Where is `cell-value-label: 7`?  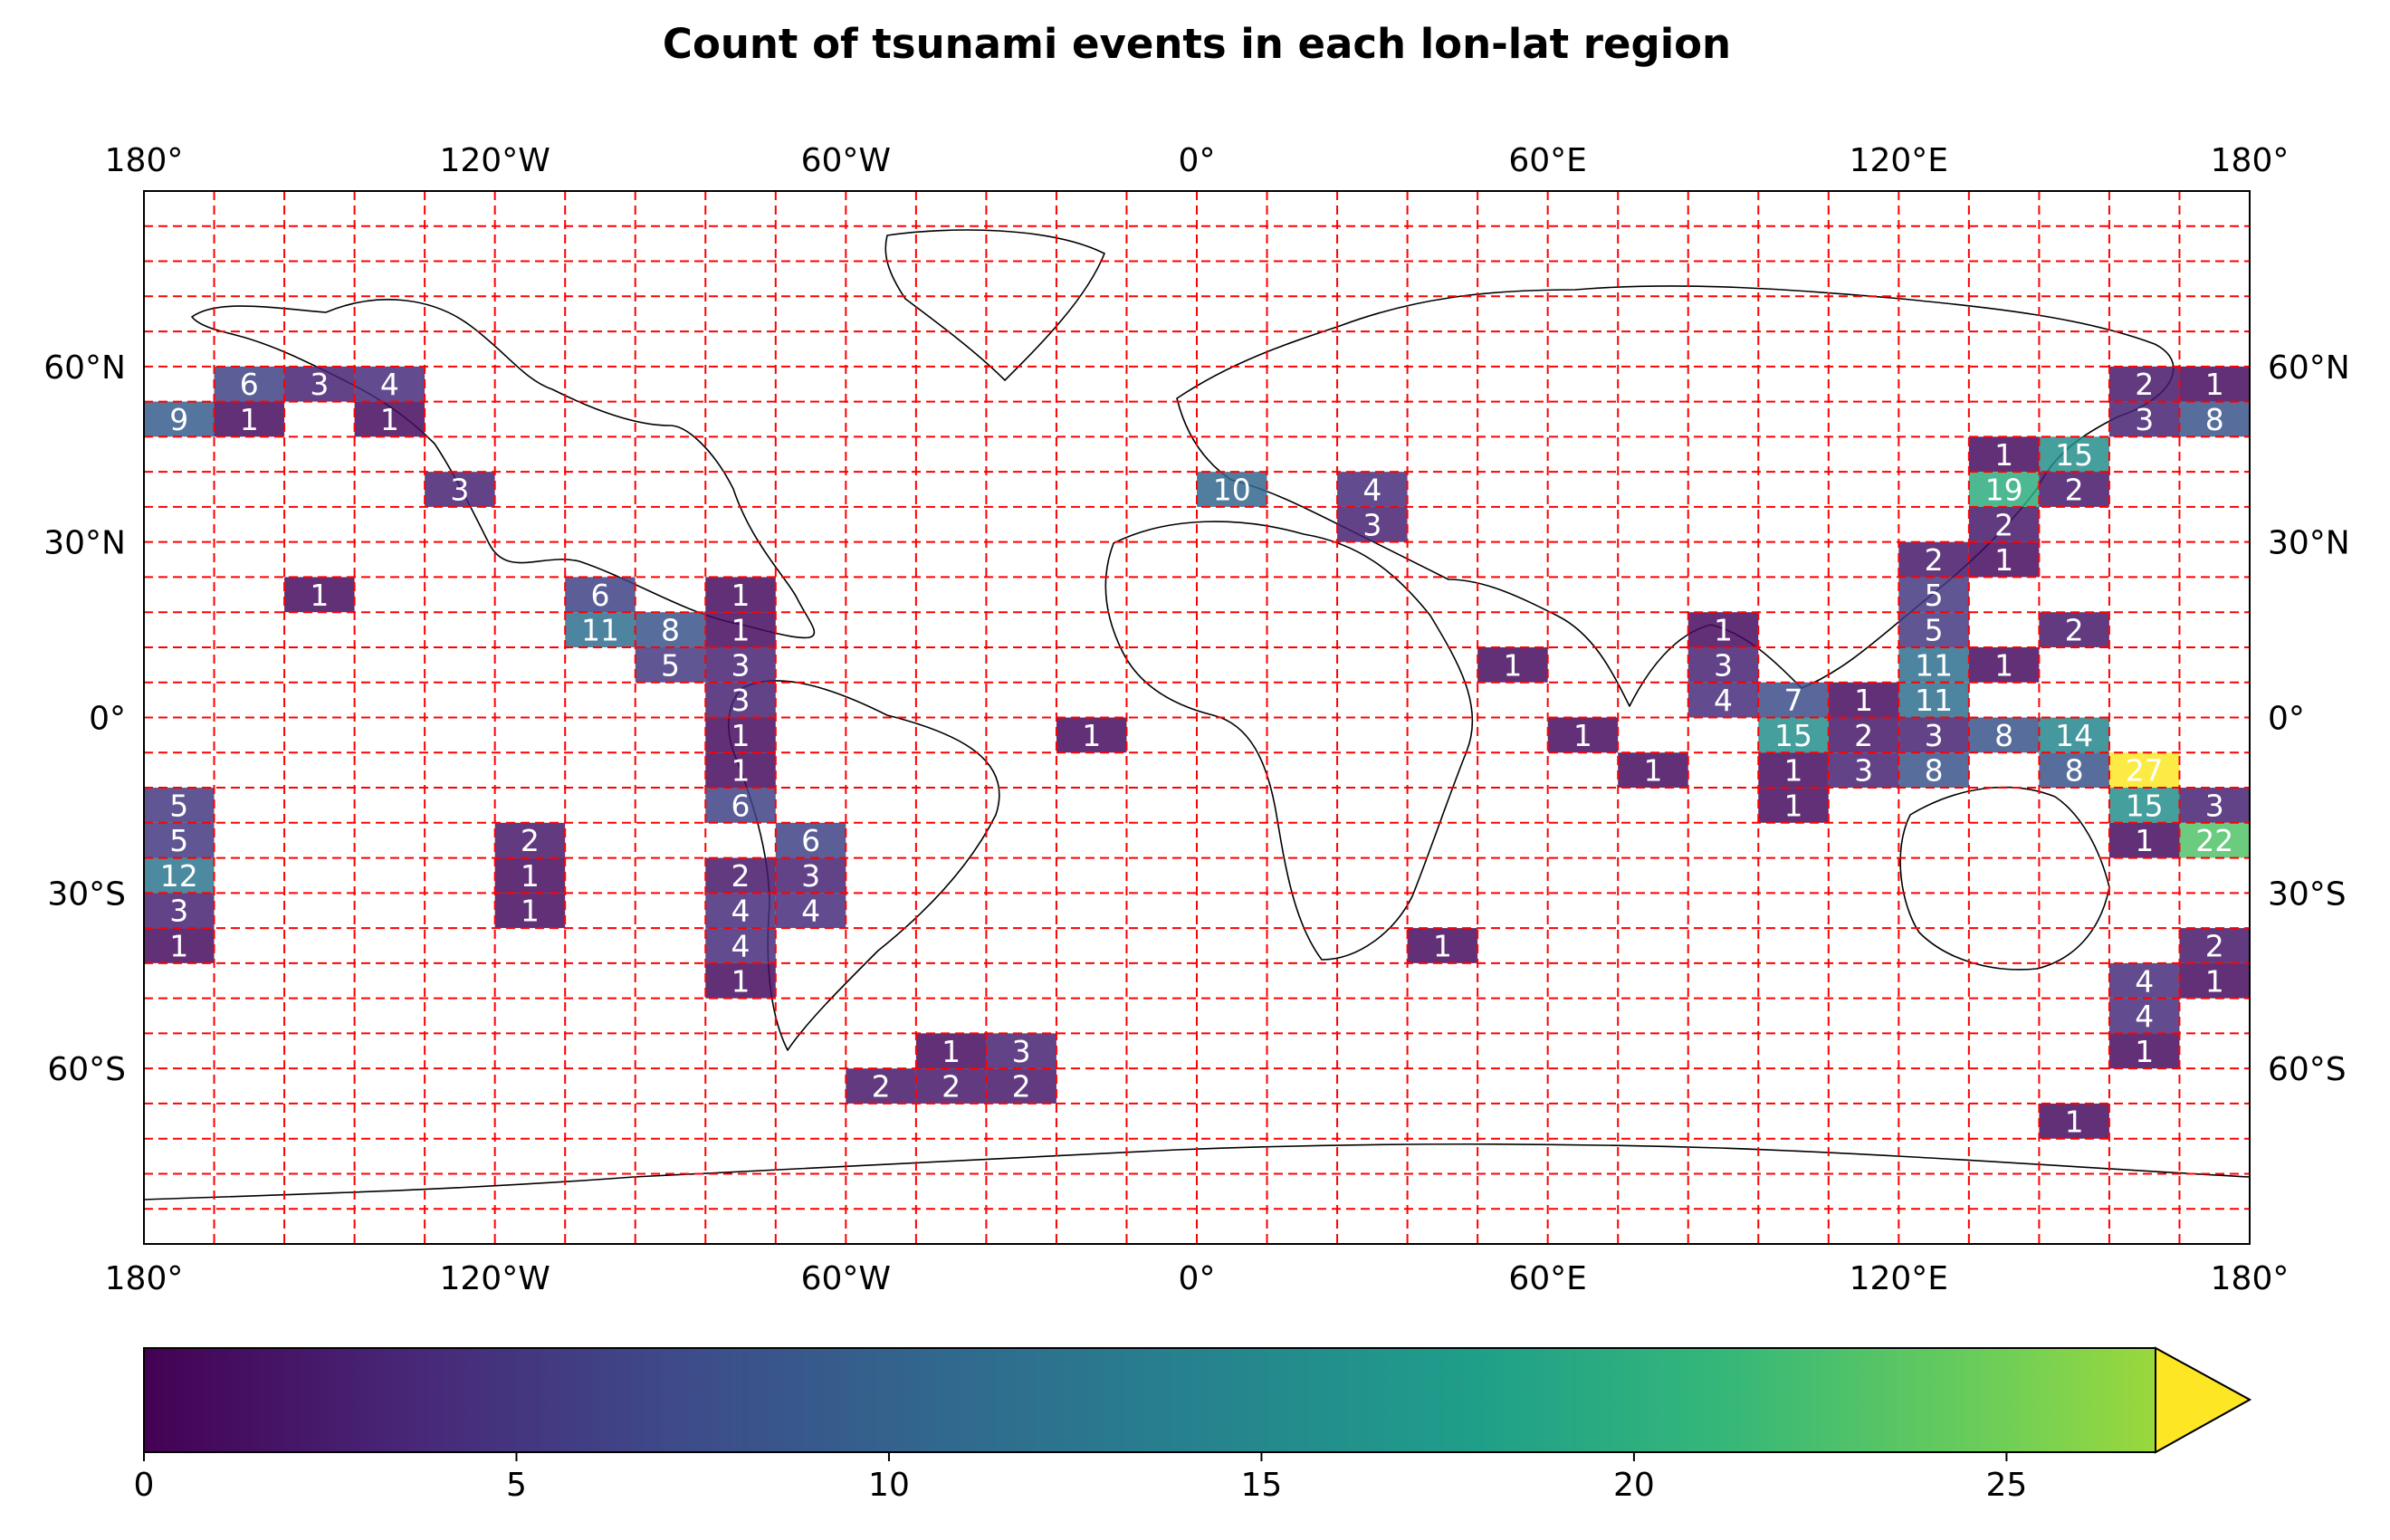 cell-value-label: 7 is located at coordinates (1793, 700).